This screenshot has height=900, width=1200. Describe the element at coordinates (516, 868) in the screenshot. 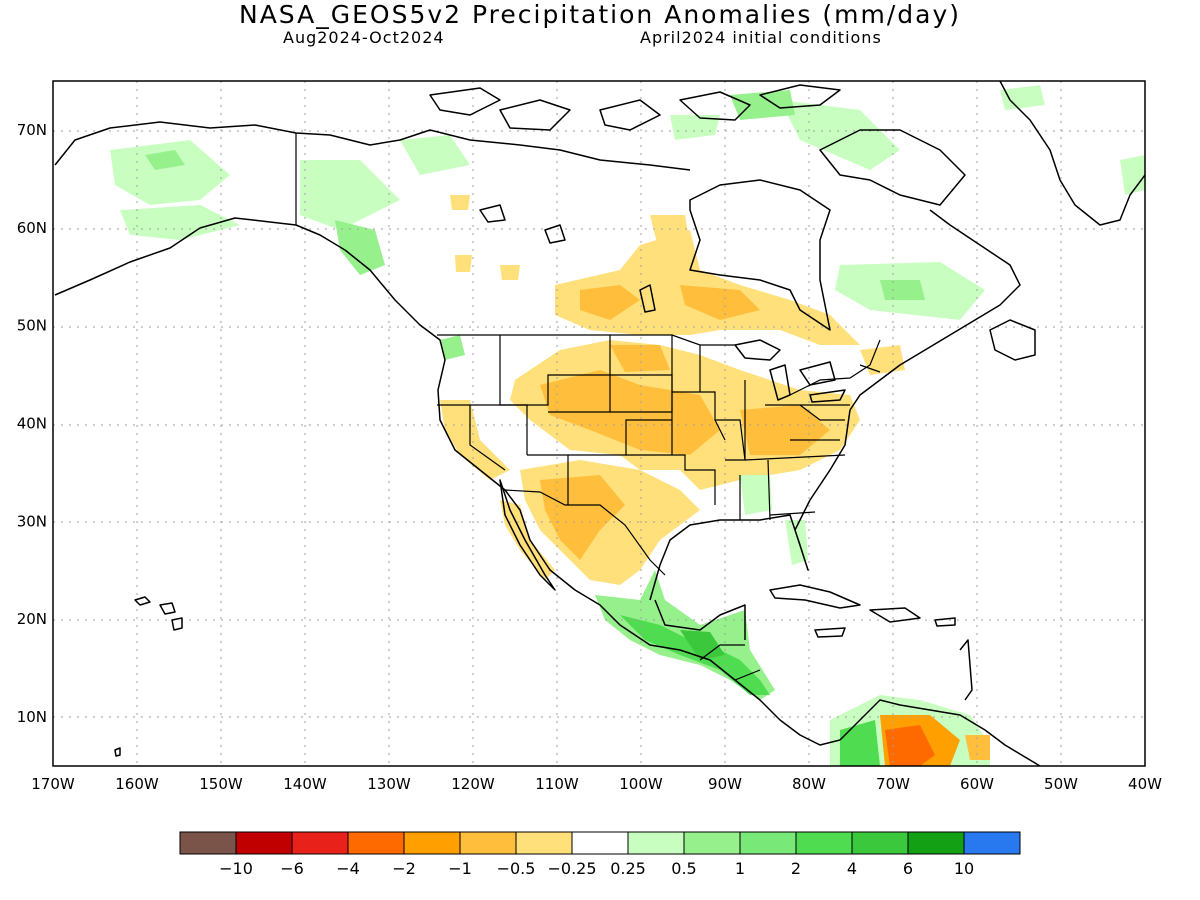

I see `colorbar-label: −0.5` at that location.